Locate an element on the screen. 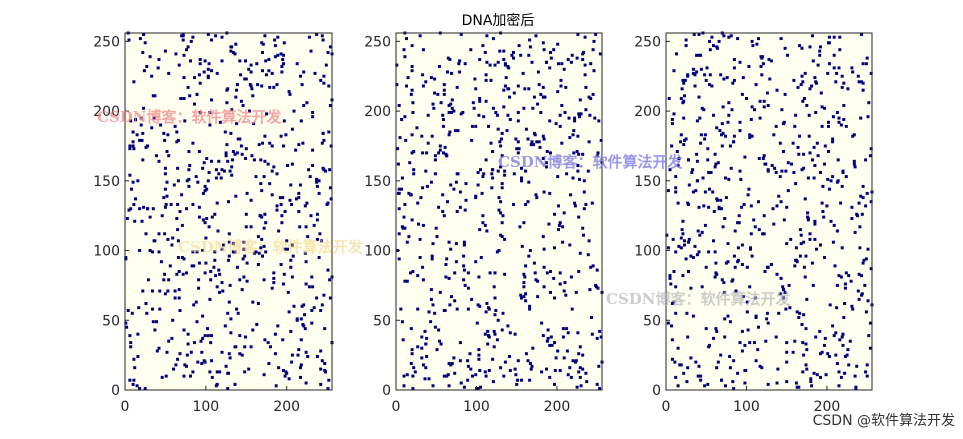 This screenshot has width=963, height=439. watermark-text-red: CSDN博客：软件算法开发 is located at coordinates (189, 117).